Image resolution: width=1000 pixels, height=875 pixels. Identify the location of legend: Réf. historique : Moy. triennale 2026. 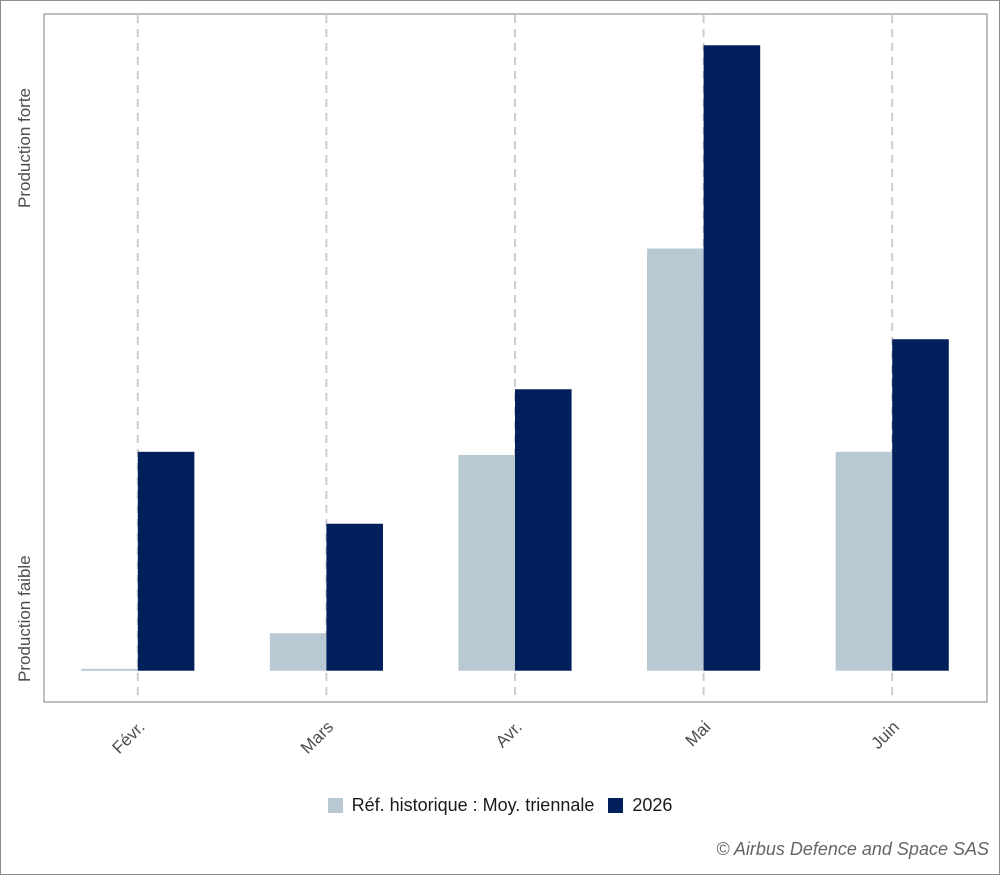
(500, 805).